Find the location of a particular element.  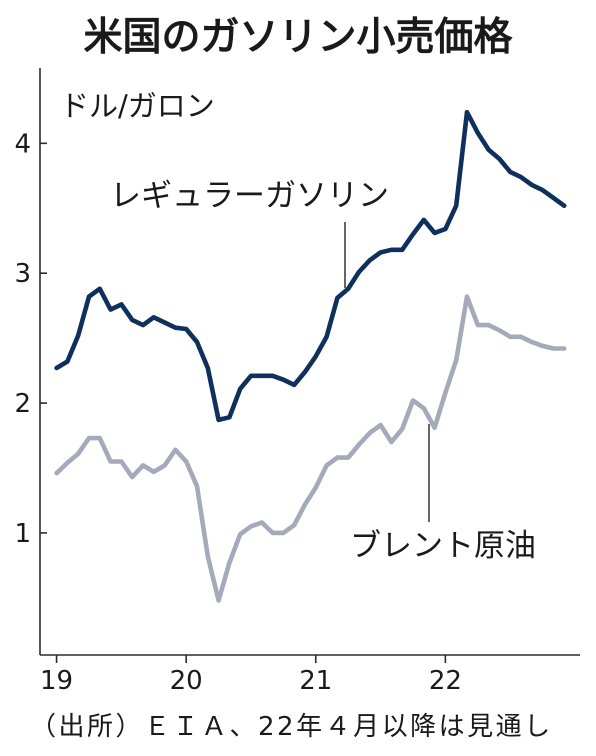

y-tick-label: 4 is located at coordinates (22, 144).